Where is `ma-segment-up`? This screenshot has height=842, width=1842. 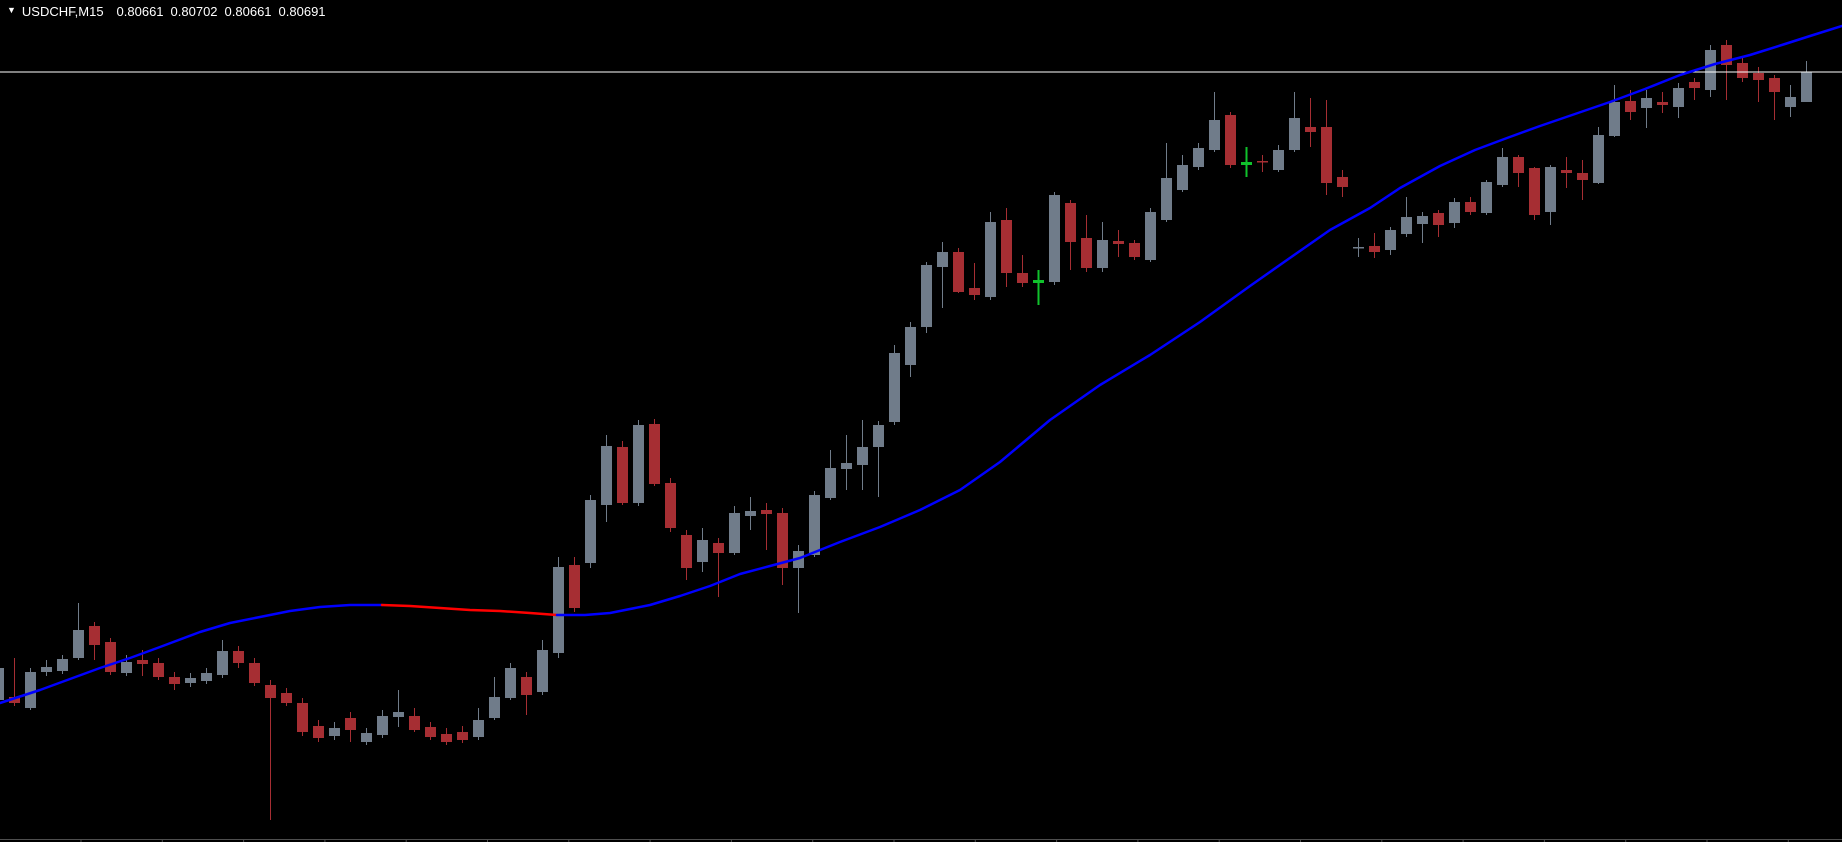 ma-segment-up is located at coordinates (192, 654).